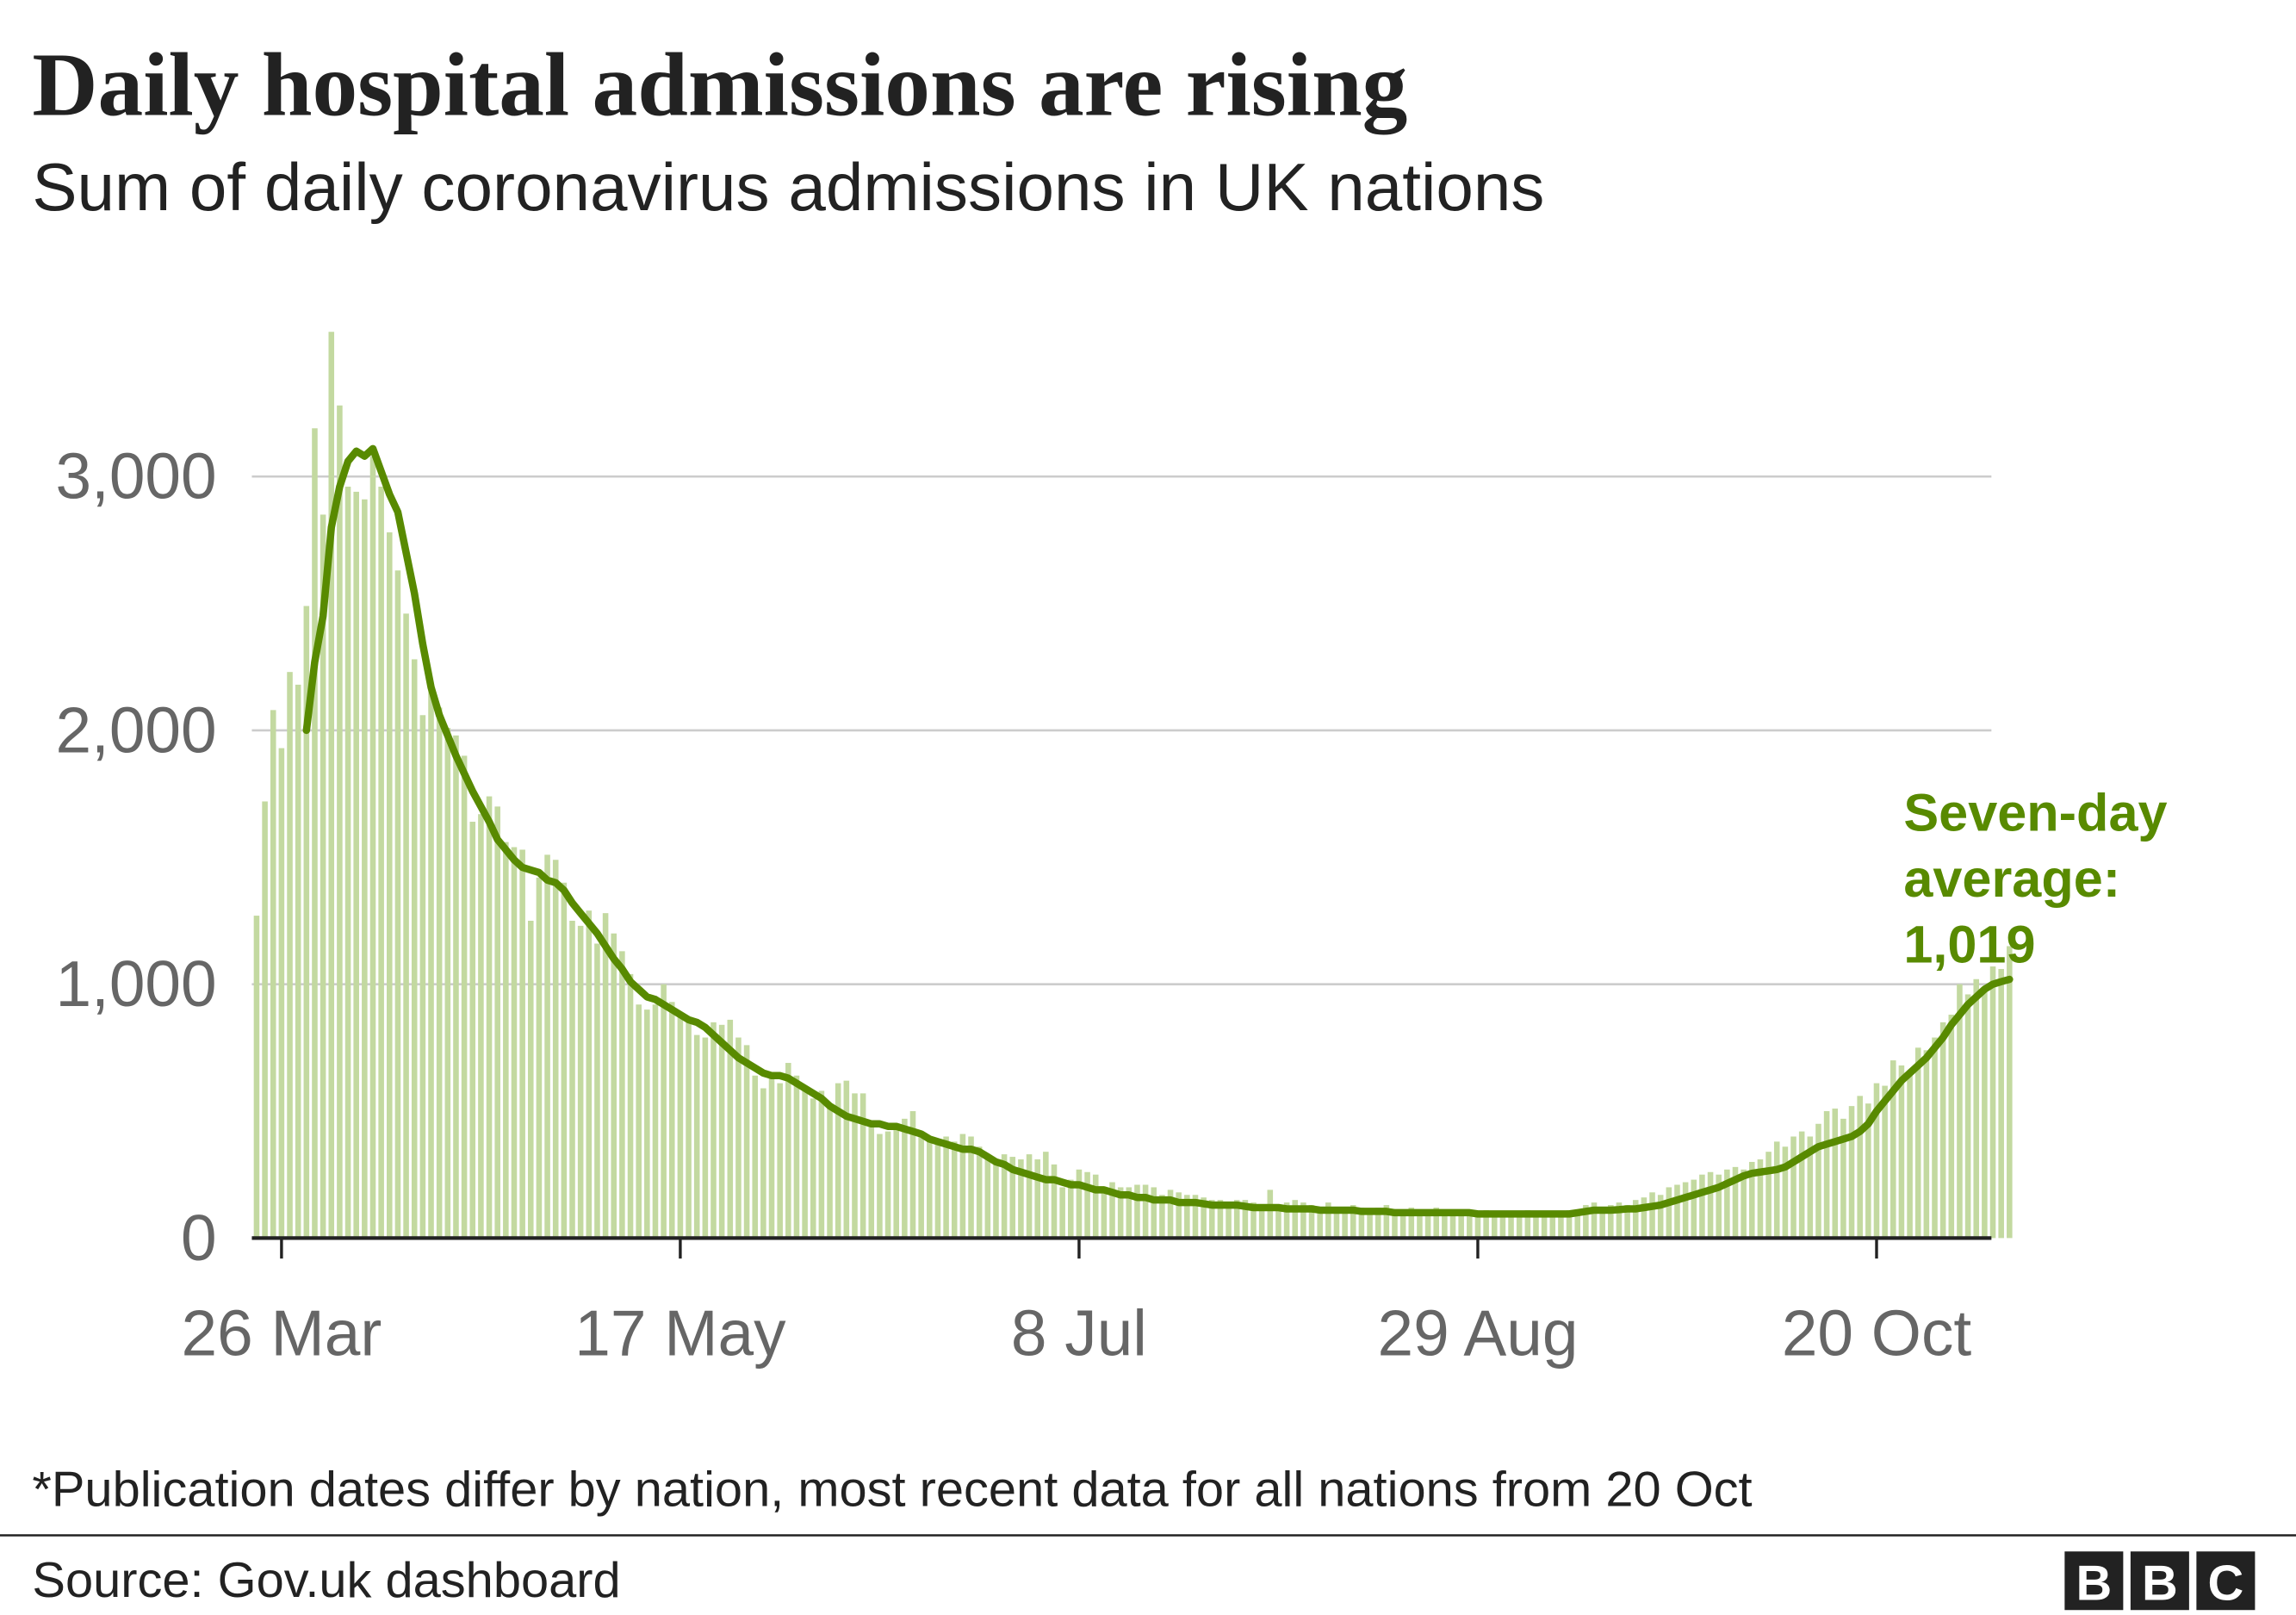 The height and width of the screenshot is (1615, 2296). I want to click on logo-letter: C, so click(2226, 1583).